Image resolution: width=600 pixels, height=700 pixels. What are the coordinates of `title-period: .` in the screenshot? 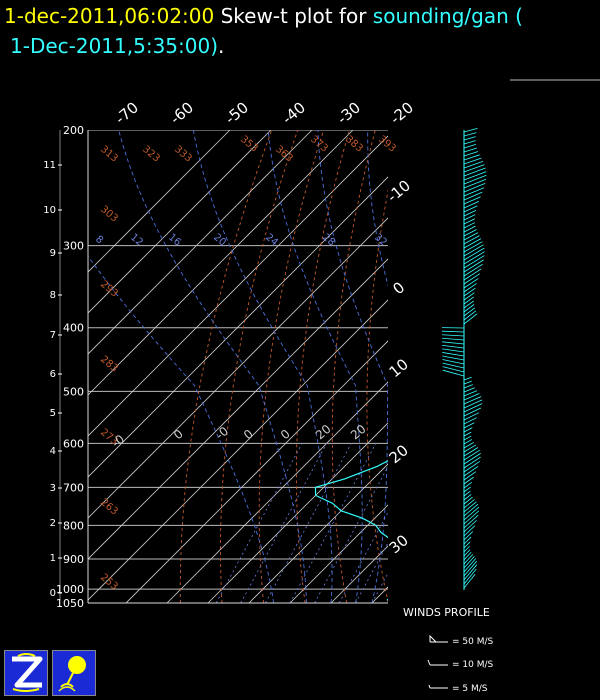 It's located at (221, 46).